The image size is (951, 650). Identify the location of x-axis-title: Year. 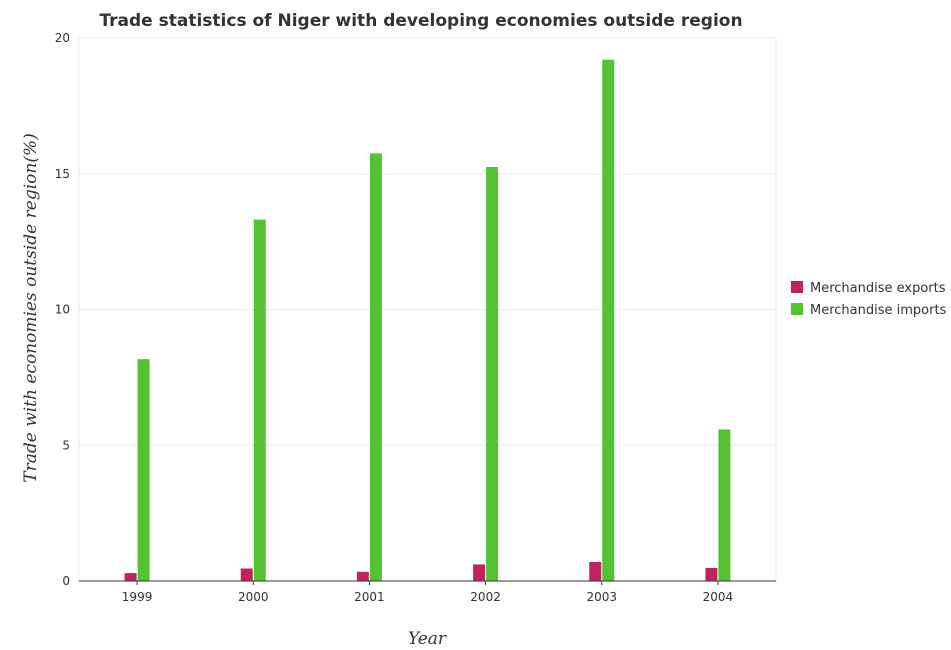
(427, 639).